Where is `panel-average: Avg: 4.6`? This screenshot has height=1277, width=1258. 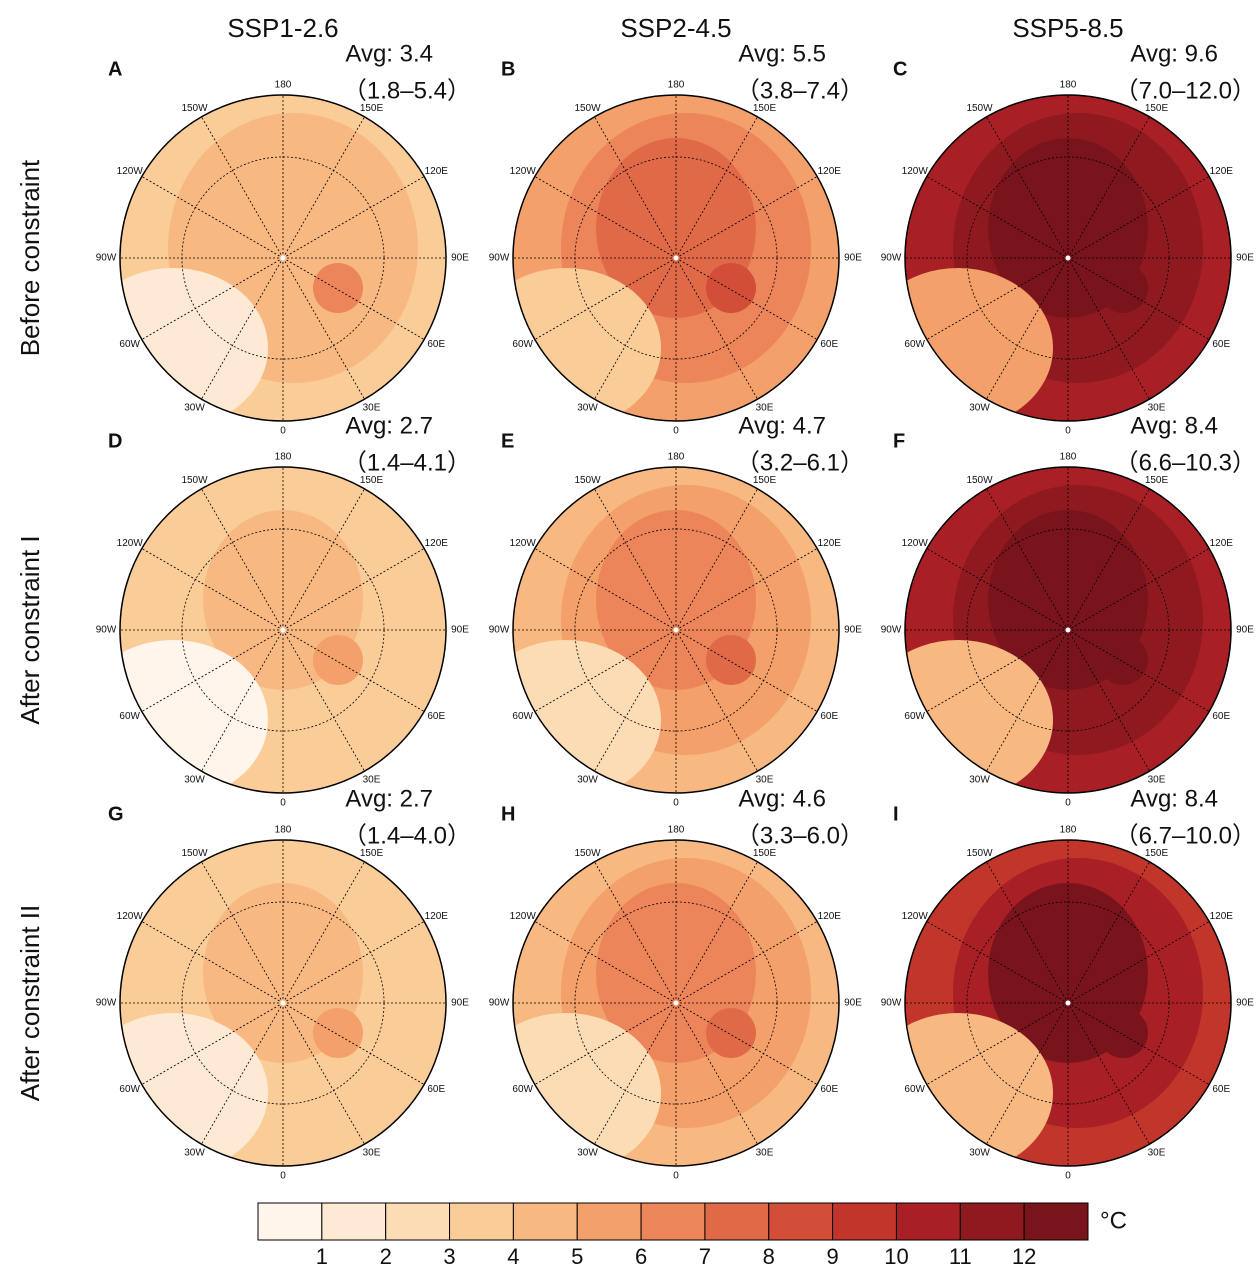 panel-average: Avg: 4.6 is located at coordinates (782, 798).